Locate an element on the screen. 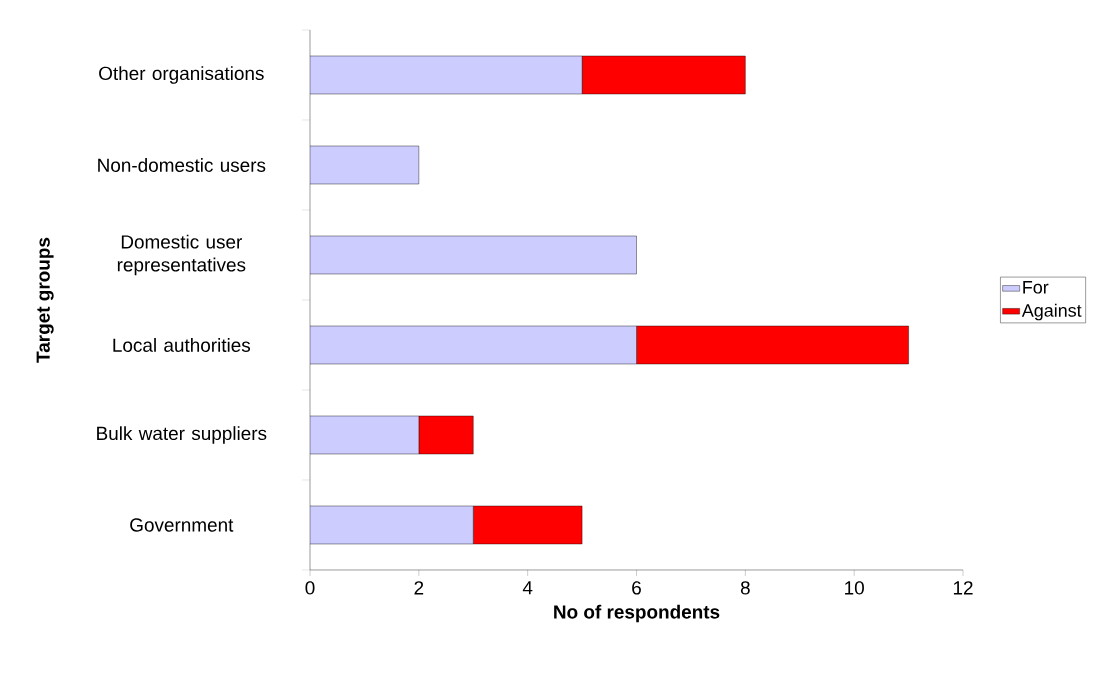 This screenshot has height=681, width=1111. x-tick-label: 8 is located at coordinates (745, 588).